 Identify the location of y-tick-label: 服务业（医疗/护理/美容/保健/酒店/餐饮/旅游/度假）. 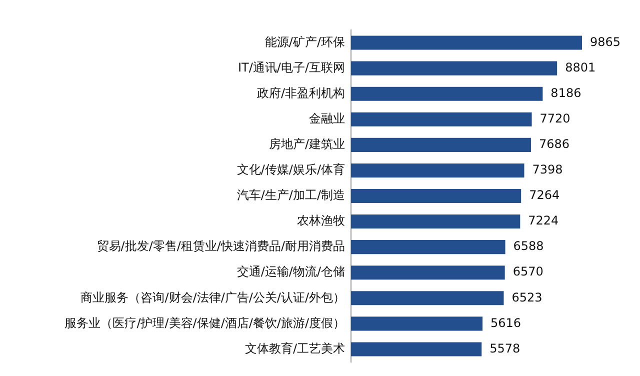
(204, 323).